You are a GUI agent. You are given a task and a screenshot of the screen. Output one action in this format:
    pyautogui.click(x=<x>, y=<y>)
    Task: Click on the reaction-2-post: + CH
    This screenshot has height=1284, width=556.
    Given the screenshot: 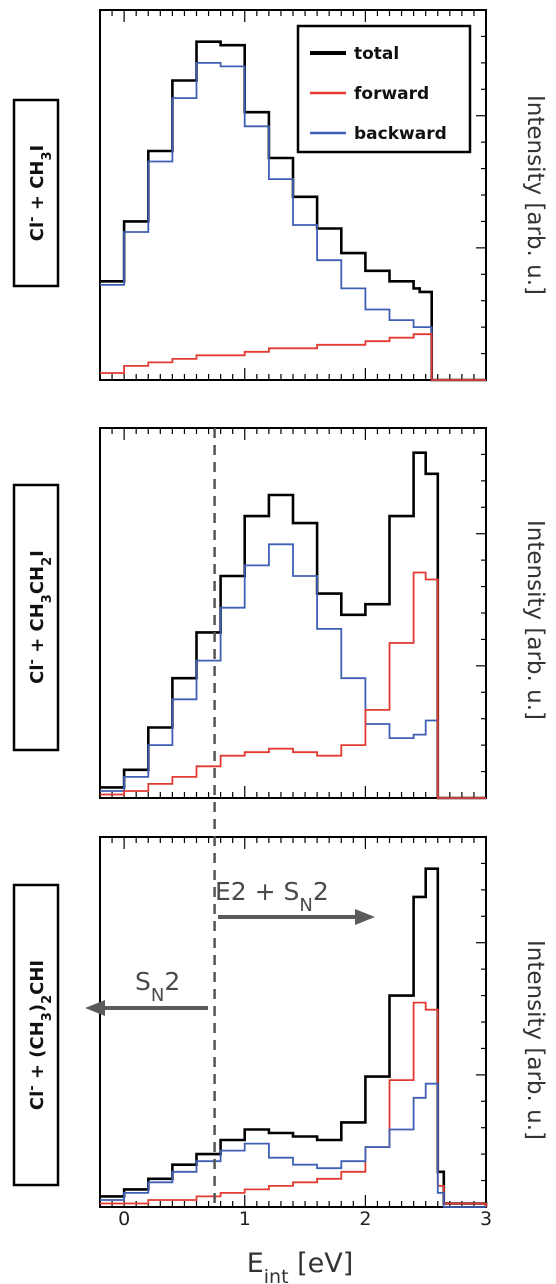 What is the action you would take?
    pyautogui.click(x=37, y=631)
    